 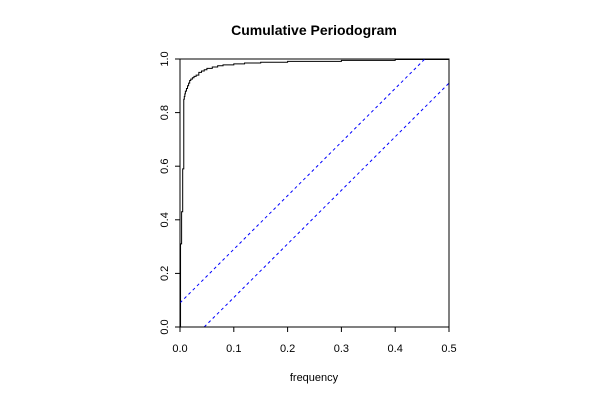 I want to click on y-tick-label: 0.8, so click(x=165, y=112).